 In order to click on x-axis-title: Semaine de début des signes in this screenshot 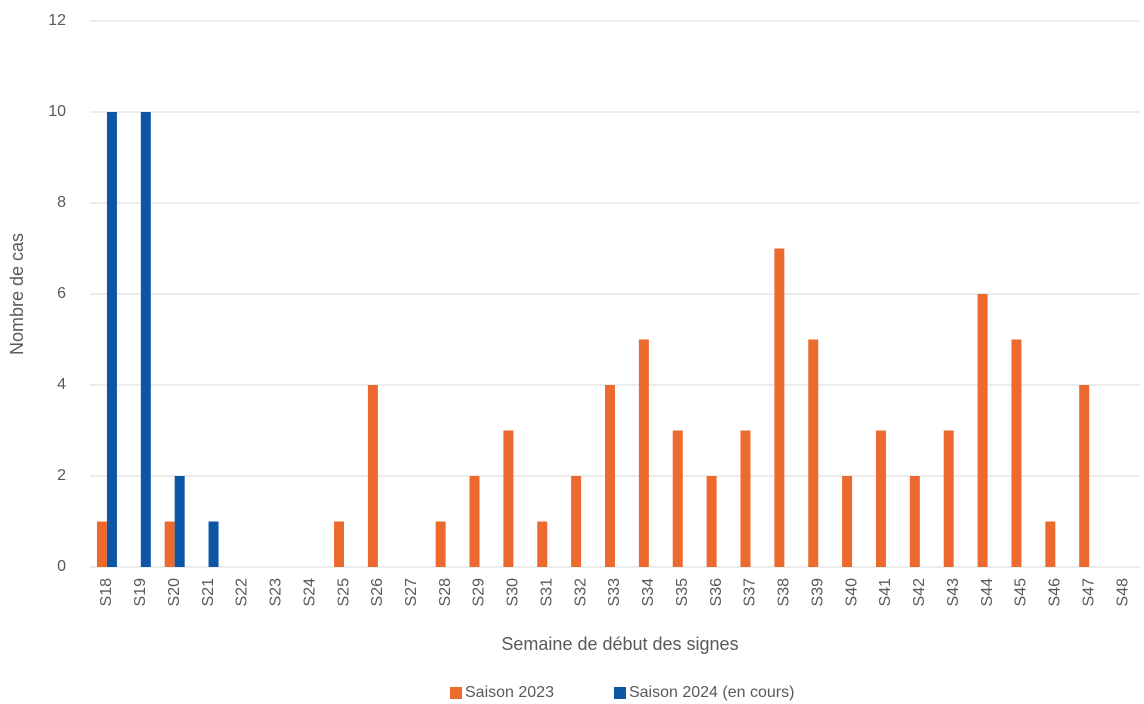, I will do `click(619, 644)`.